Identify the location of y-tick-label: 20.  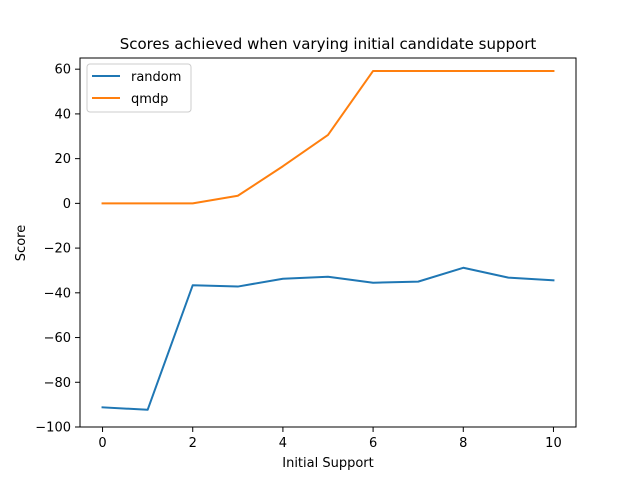
(62, 159).